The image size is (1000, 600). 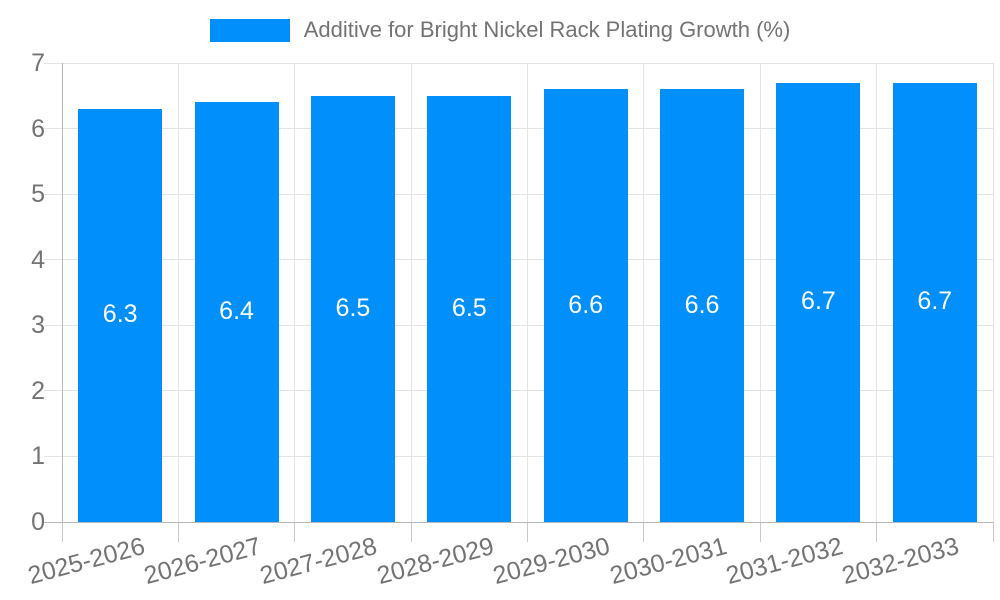 What do you see at coordinates (38, 194) in the screenshot?
I see `y-axis-label: 5` at bounding box center [38, 194].